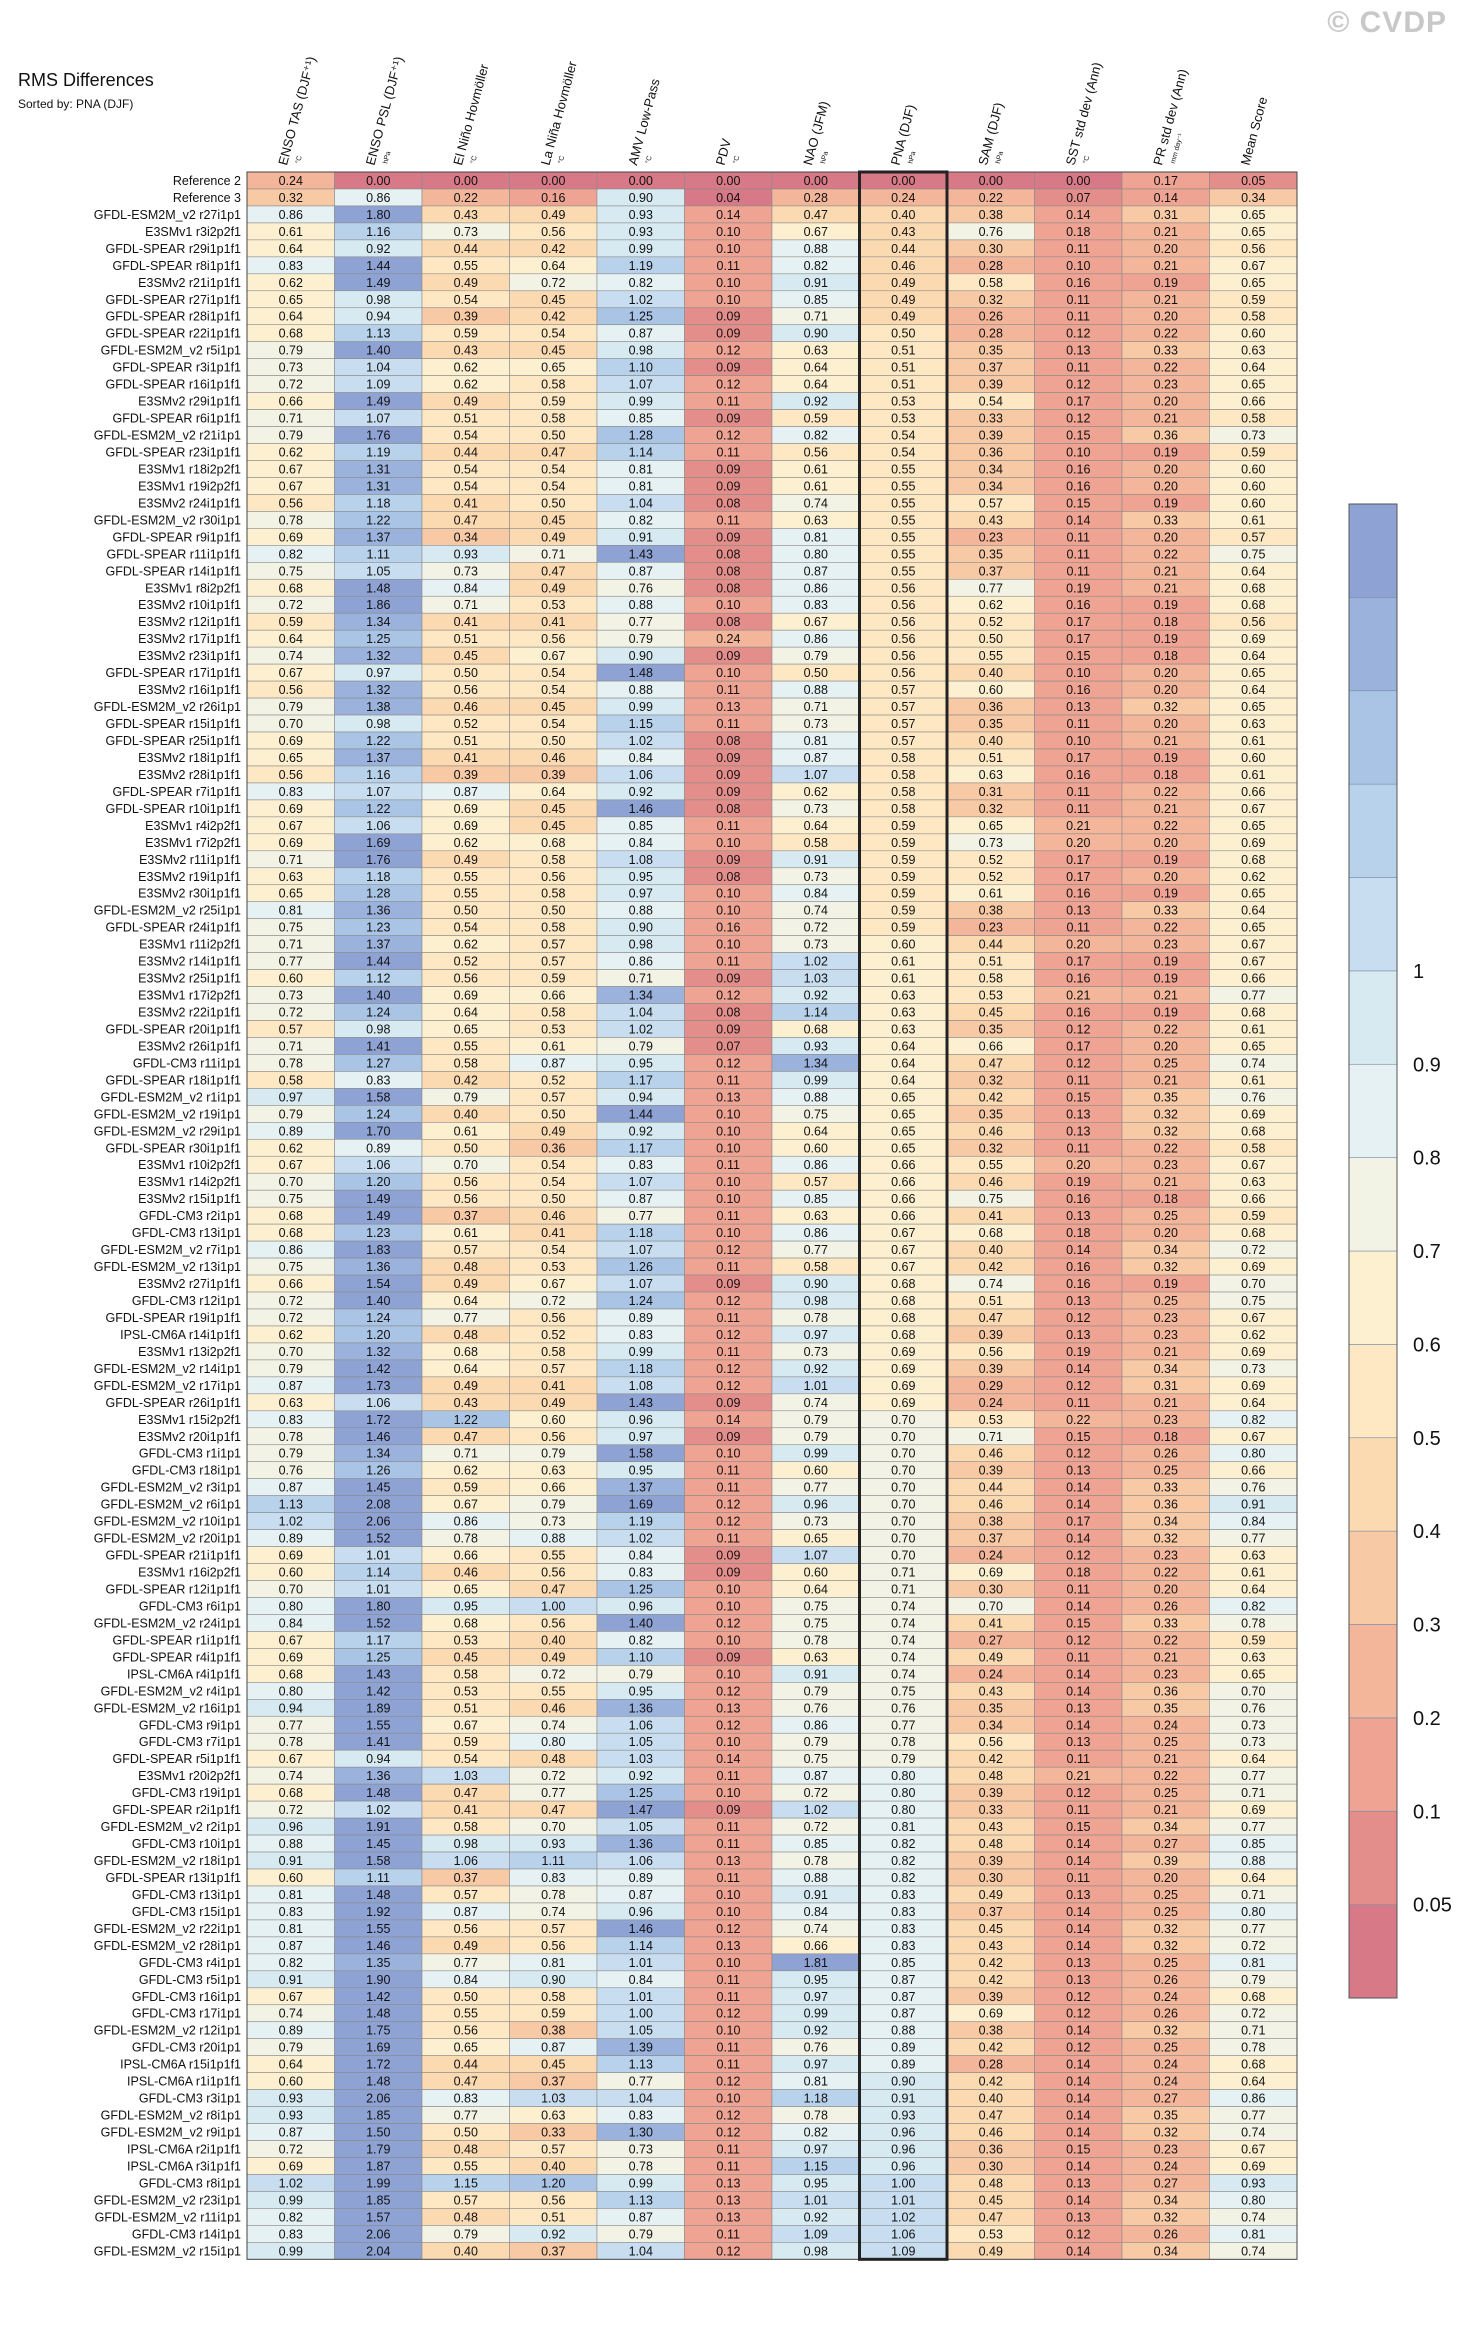 This screenshot has height=2344, width=1469. What do you see at coordinates (466, 2065) in the screenshot?
I see `cell-value: 0.44` at bounding box center [466, 2065].